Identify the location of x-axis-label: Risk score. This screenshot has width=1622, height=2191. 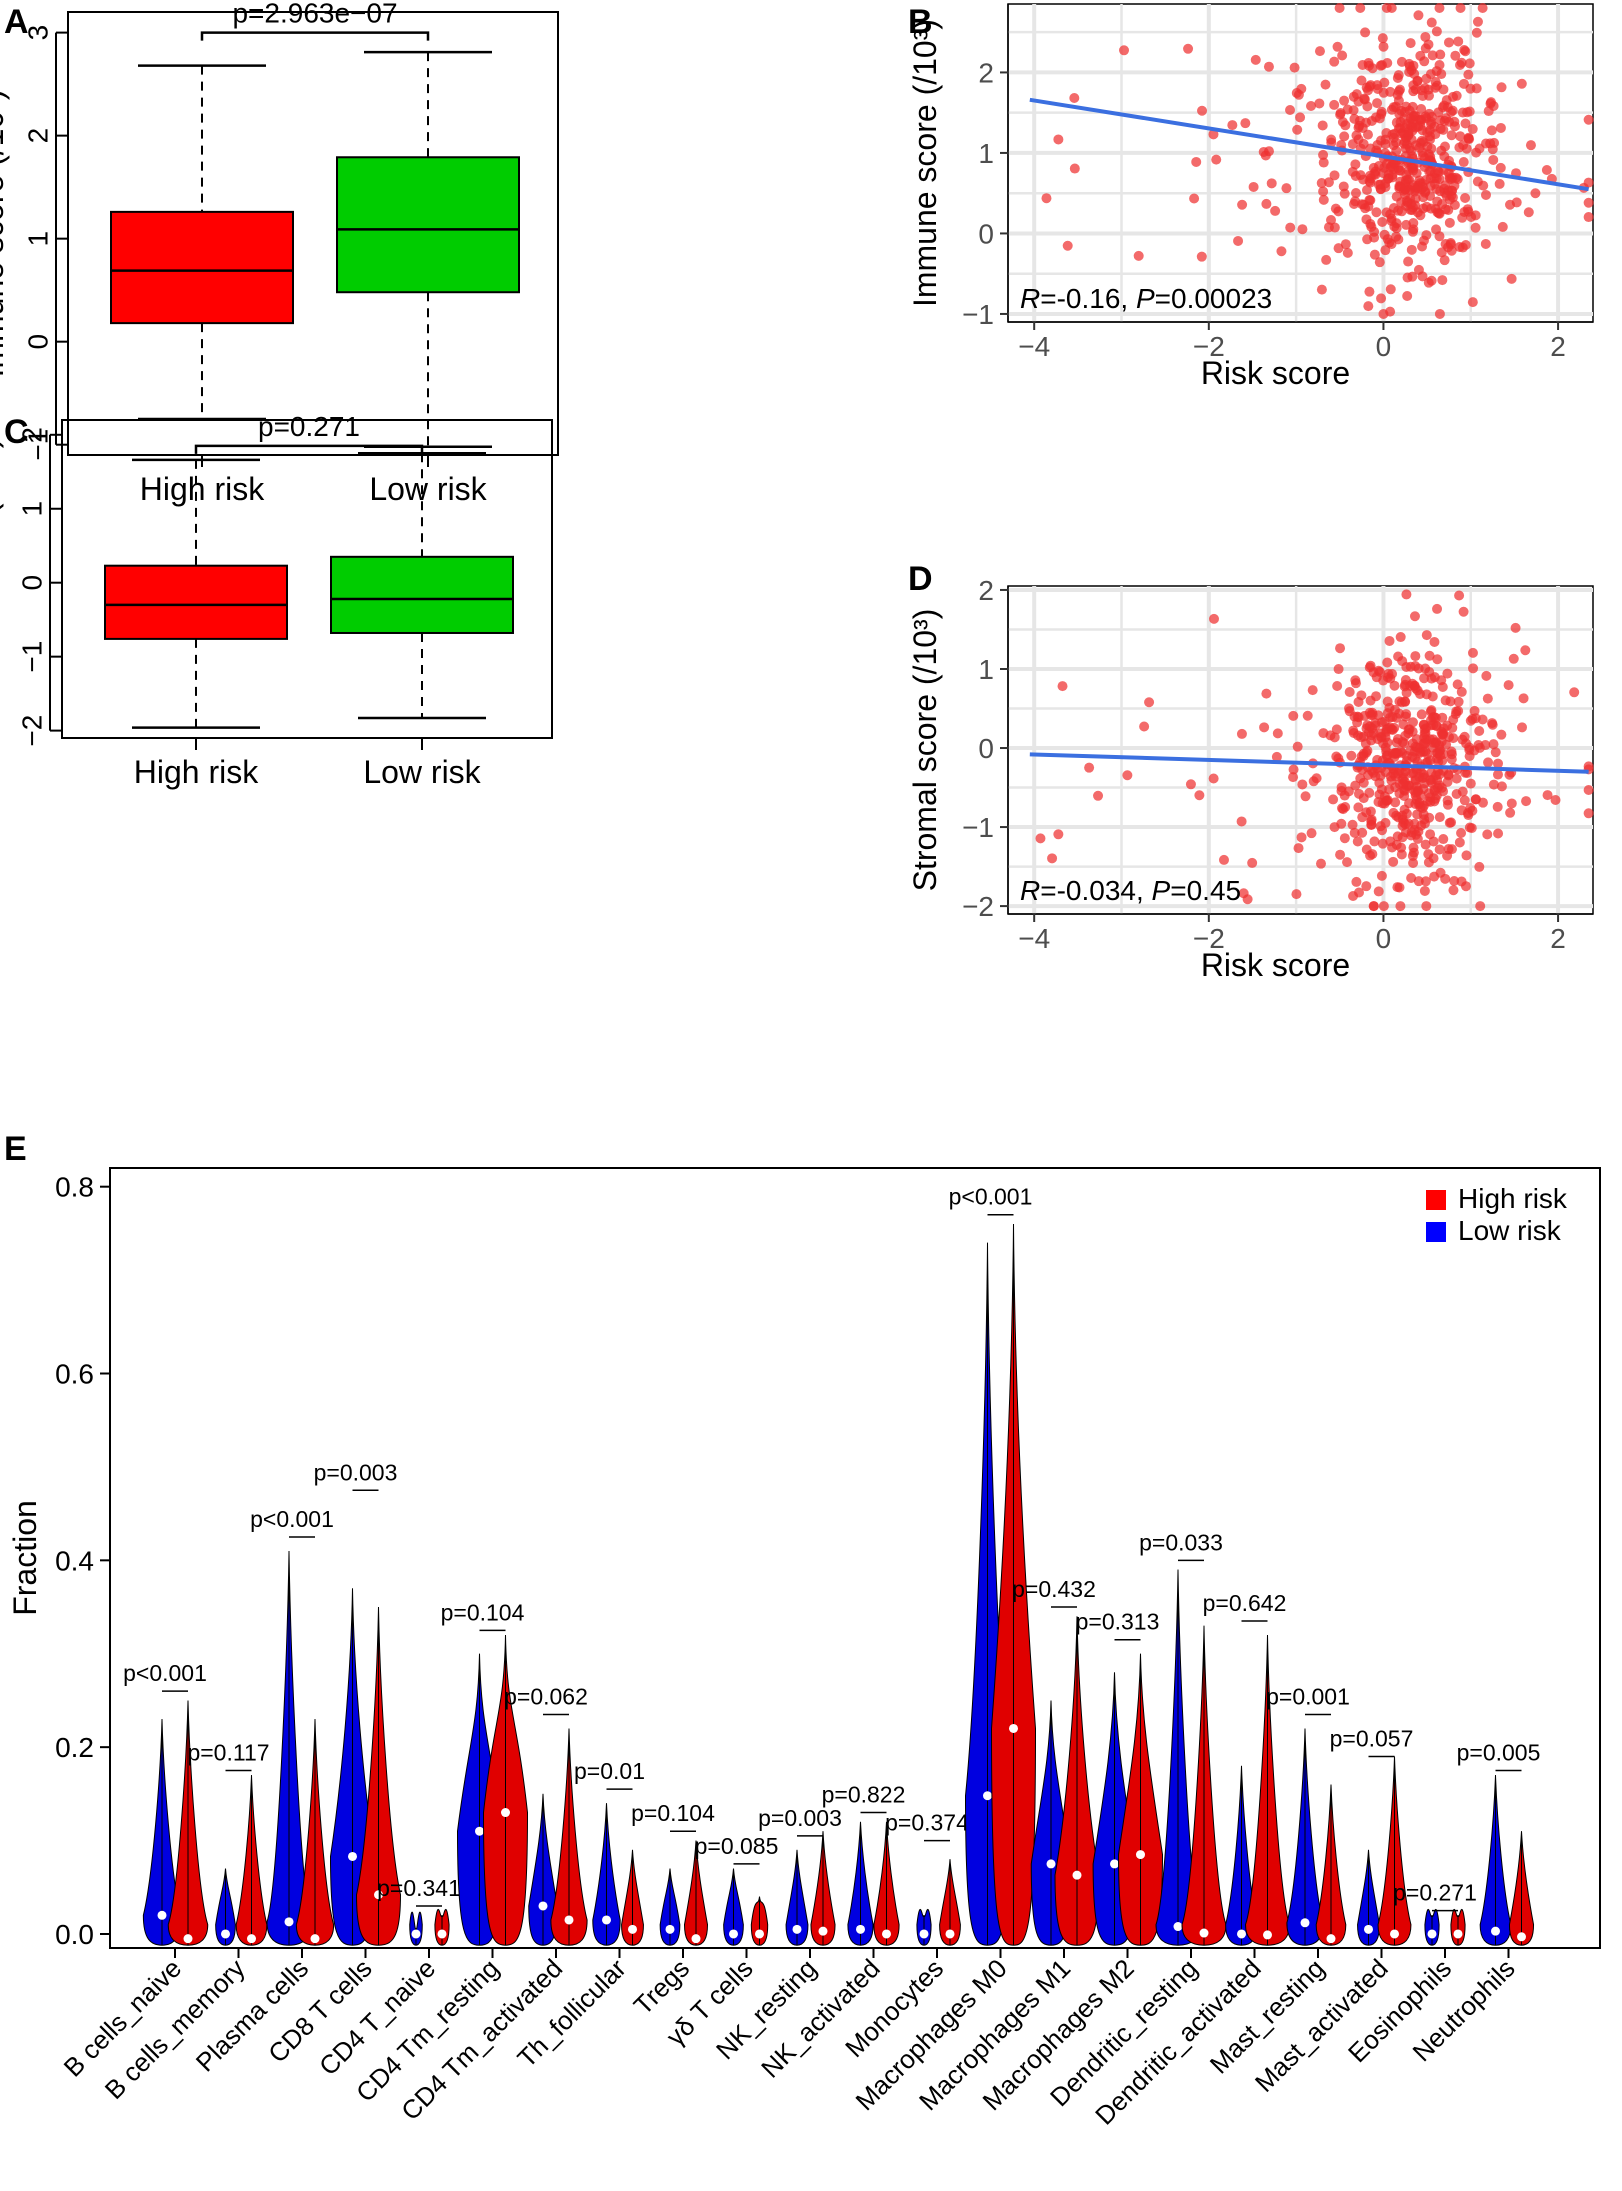
(1275, 965).